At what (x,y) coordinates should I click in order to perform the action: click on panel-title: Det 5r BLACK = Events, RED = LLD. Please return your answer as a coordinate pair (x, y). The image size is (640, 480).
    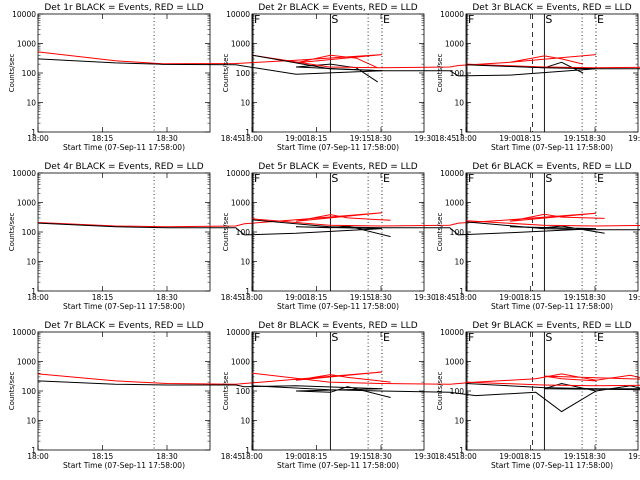
    Looking at the image, I should click on (337, 167).